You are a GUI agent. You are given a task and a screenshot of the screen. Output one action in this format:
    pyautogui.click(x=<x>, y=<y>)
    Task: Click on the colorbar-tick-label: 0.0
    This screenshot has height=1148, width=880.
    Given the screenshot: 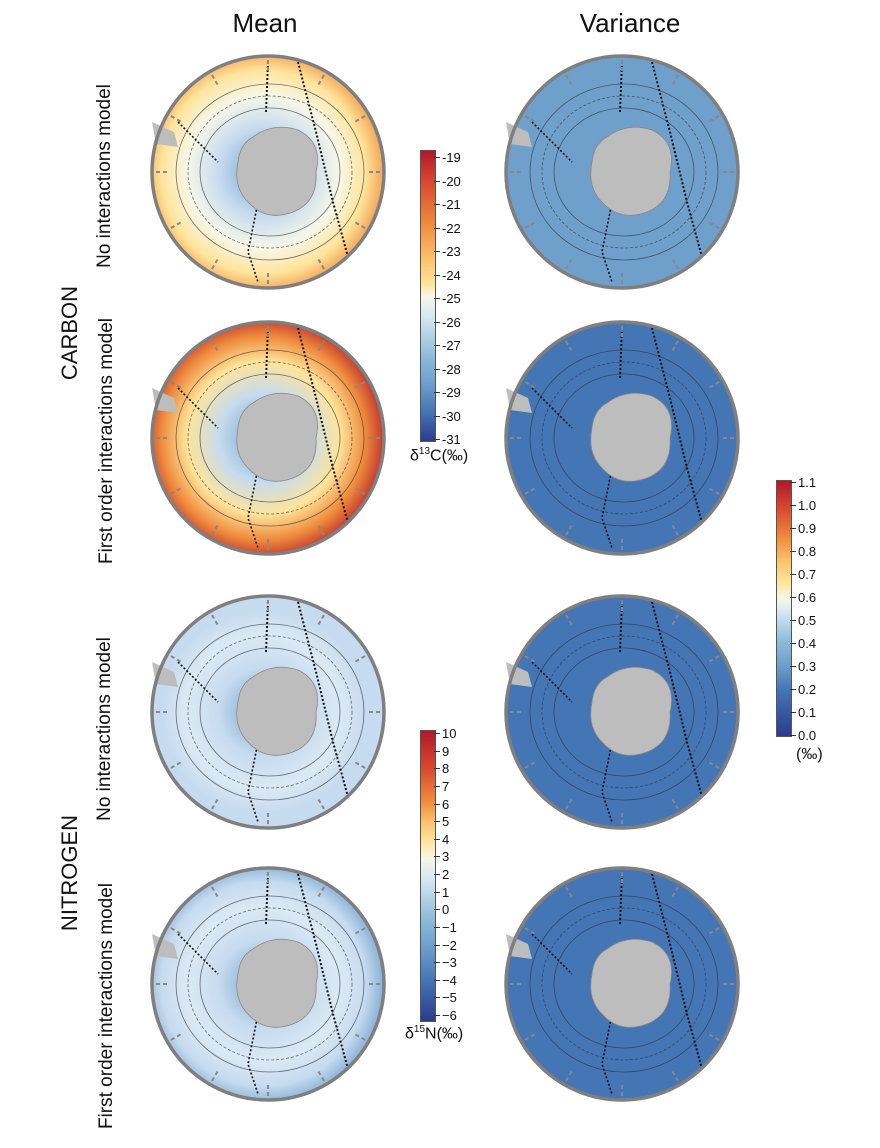 What is the action you would take?
    pyautogui.click(x=807, y=735)
    